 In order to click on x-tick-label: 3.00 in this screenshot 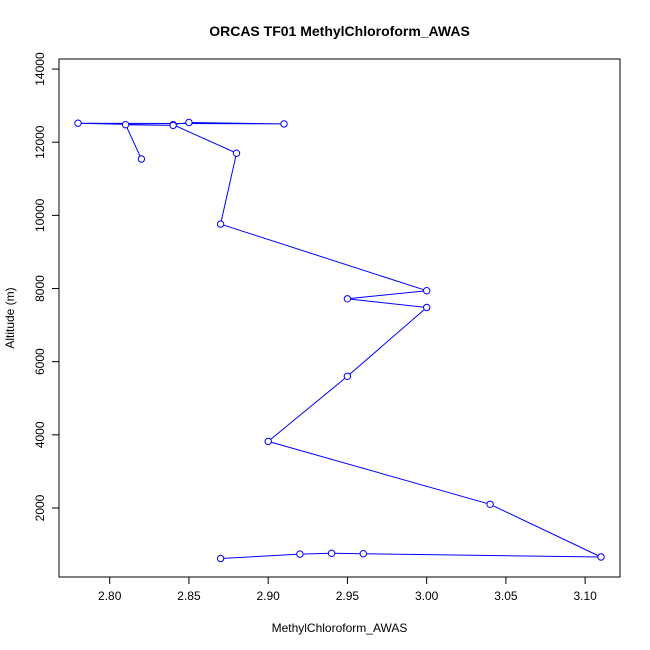, I will do `click(427, 596)`.